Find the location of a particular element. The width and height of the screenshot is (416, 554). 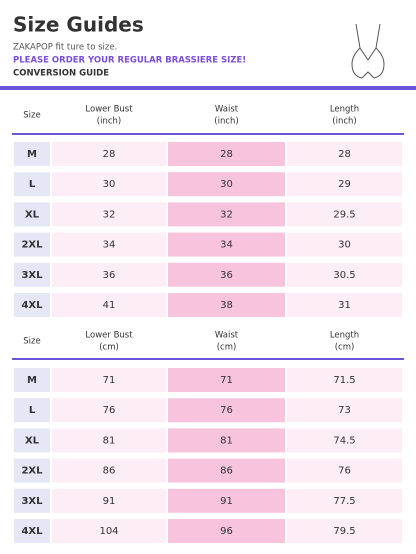

cell-value: 73 is located at coordinates (344, 410).